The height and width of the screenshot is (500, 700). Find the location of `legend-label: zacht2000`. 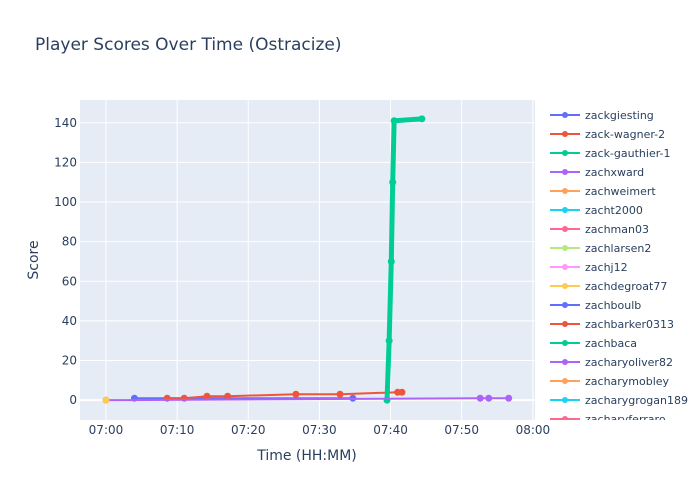

legend-label: zacht2000 is located at coordinates (614, 210).